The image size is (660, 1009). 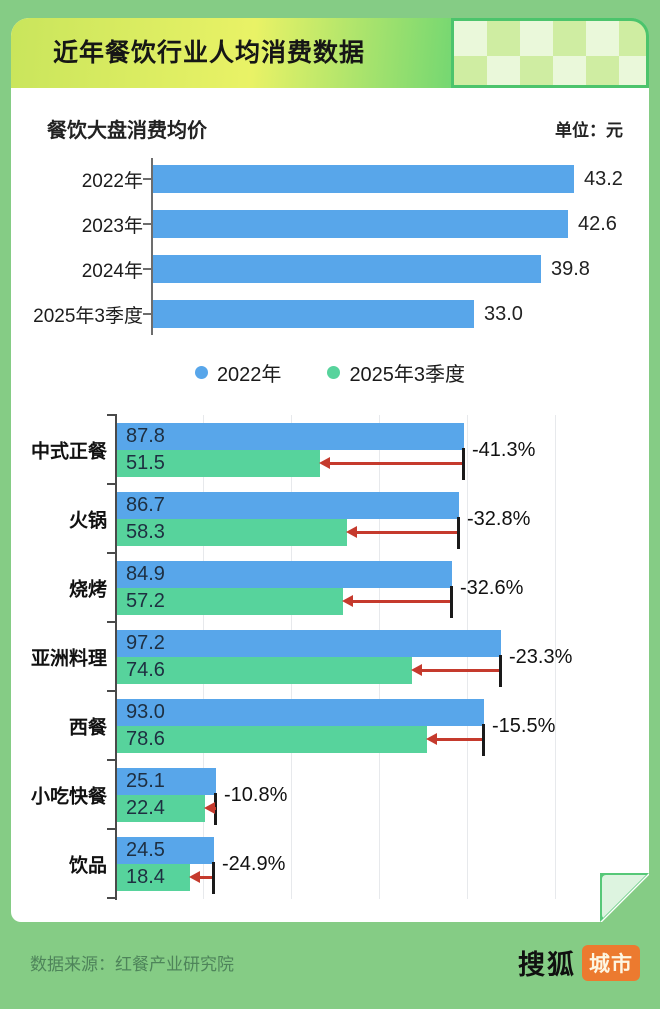 What do you see at coordinates (570, 268) in the screenshot?
I see `value-label: 39.8` at bounding box center [570, 268].